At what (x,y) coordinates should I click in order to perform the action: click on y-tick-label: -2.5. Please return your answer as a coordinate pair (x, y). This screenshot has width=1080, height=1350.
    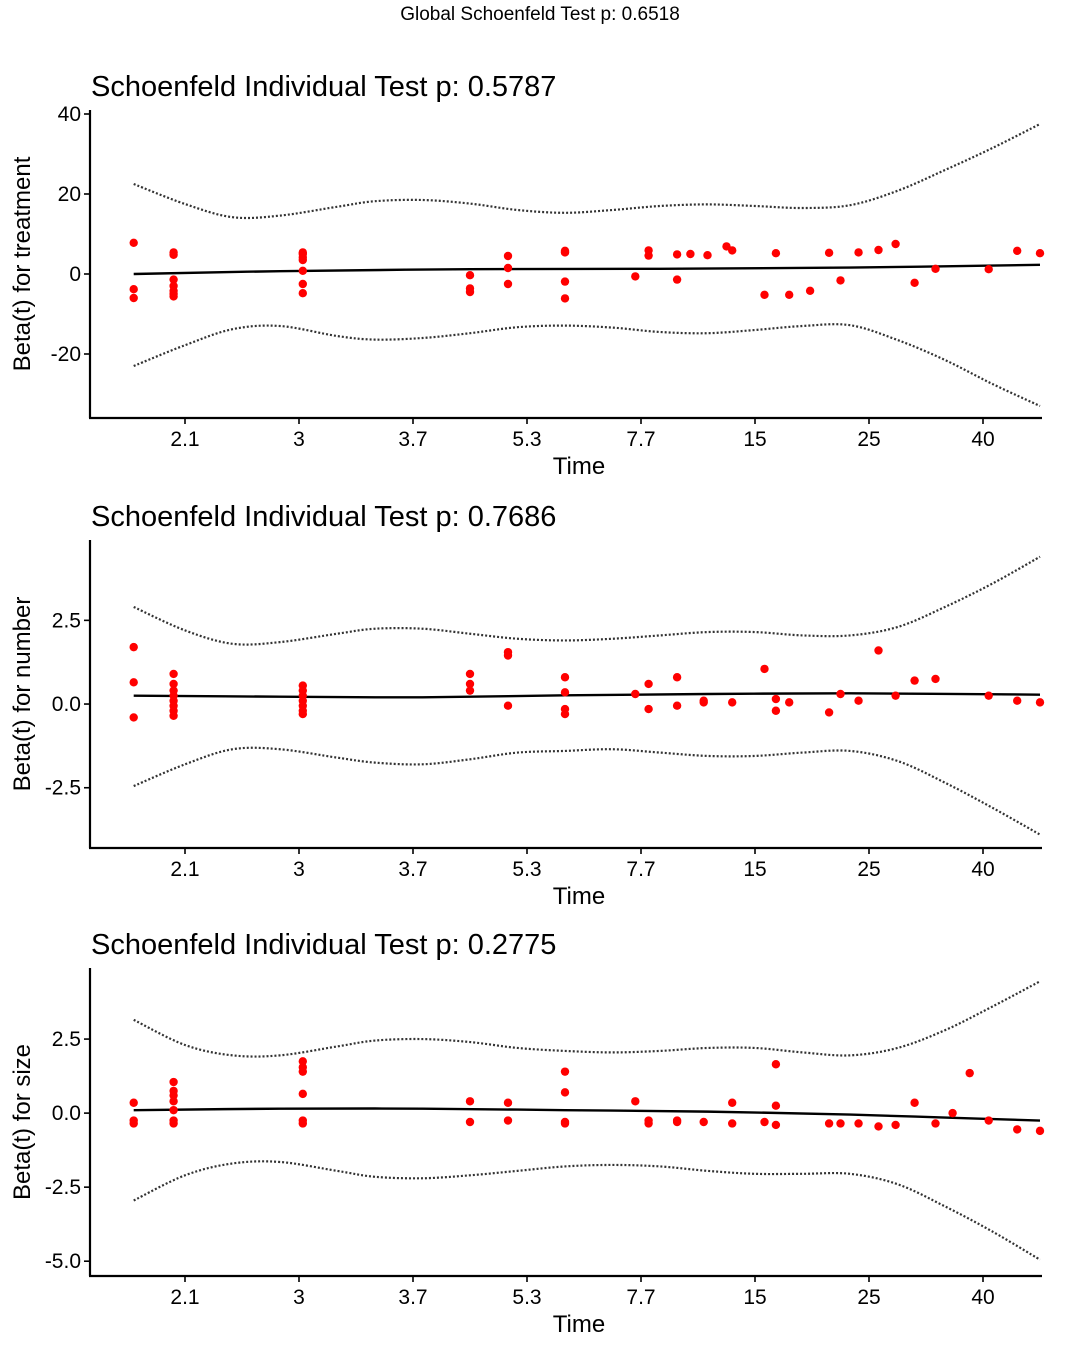
    Looking at the image, I should click on (63, 1187).